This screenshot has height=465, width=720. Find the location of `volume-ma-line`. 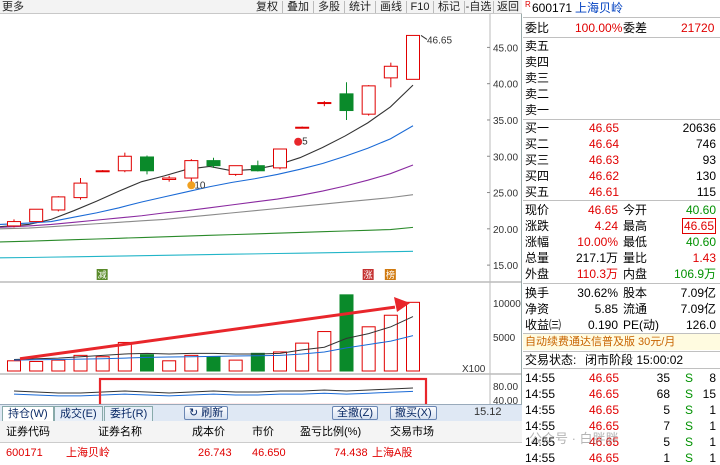

volume-ma-line is located at coordinates (213, 348).